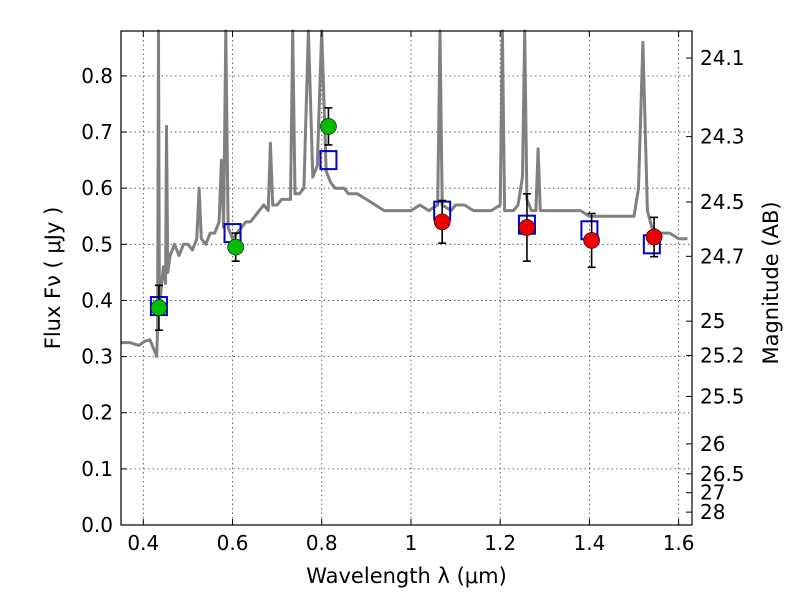 This screenshot has width=800, height=600. What do you see at coordinates (406, 576) in the screenshot?
I see `x-axis-title: Wavelength λ (μm)` at bounding box center [406, 576].